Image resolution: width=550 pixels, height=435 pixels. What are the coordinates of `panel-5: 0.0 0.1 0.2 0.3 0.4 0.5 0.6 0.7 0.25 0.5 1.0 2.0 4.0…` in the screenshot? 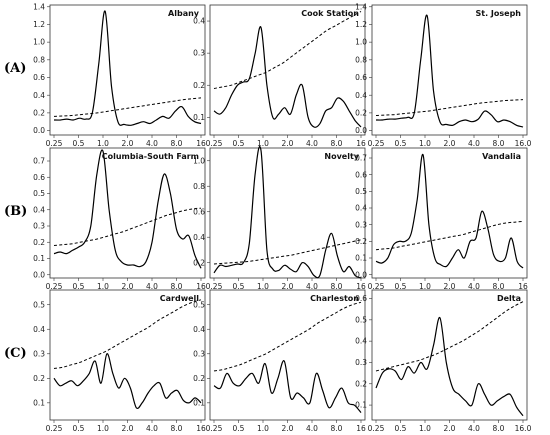 It's located at (441, 219).